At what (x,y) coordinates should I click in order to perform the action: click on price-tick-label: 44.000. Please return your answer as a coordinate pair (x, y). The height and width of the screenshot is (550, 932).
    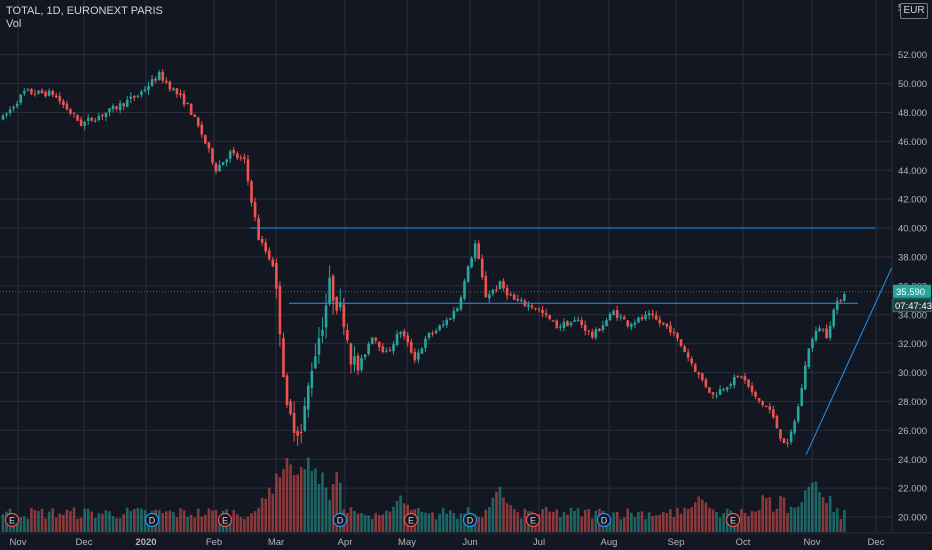
    Looking at the image, I should click on (912, 171).